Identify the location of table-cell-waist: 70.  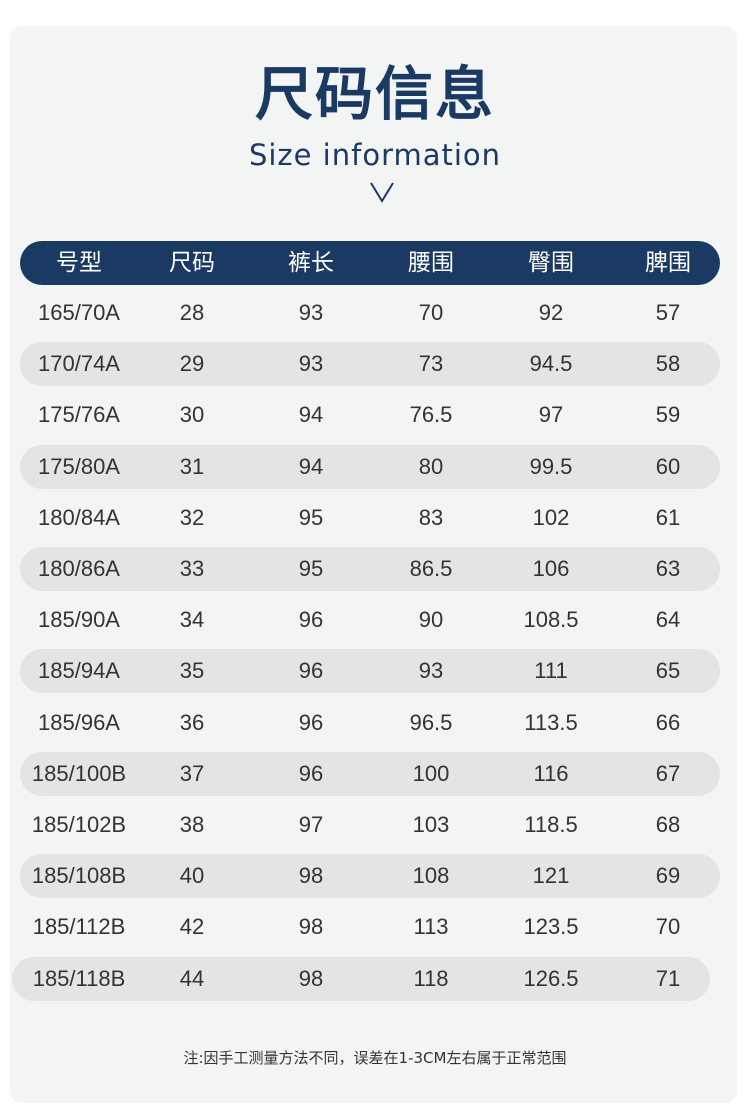
(431, 312).